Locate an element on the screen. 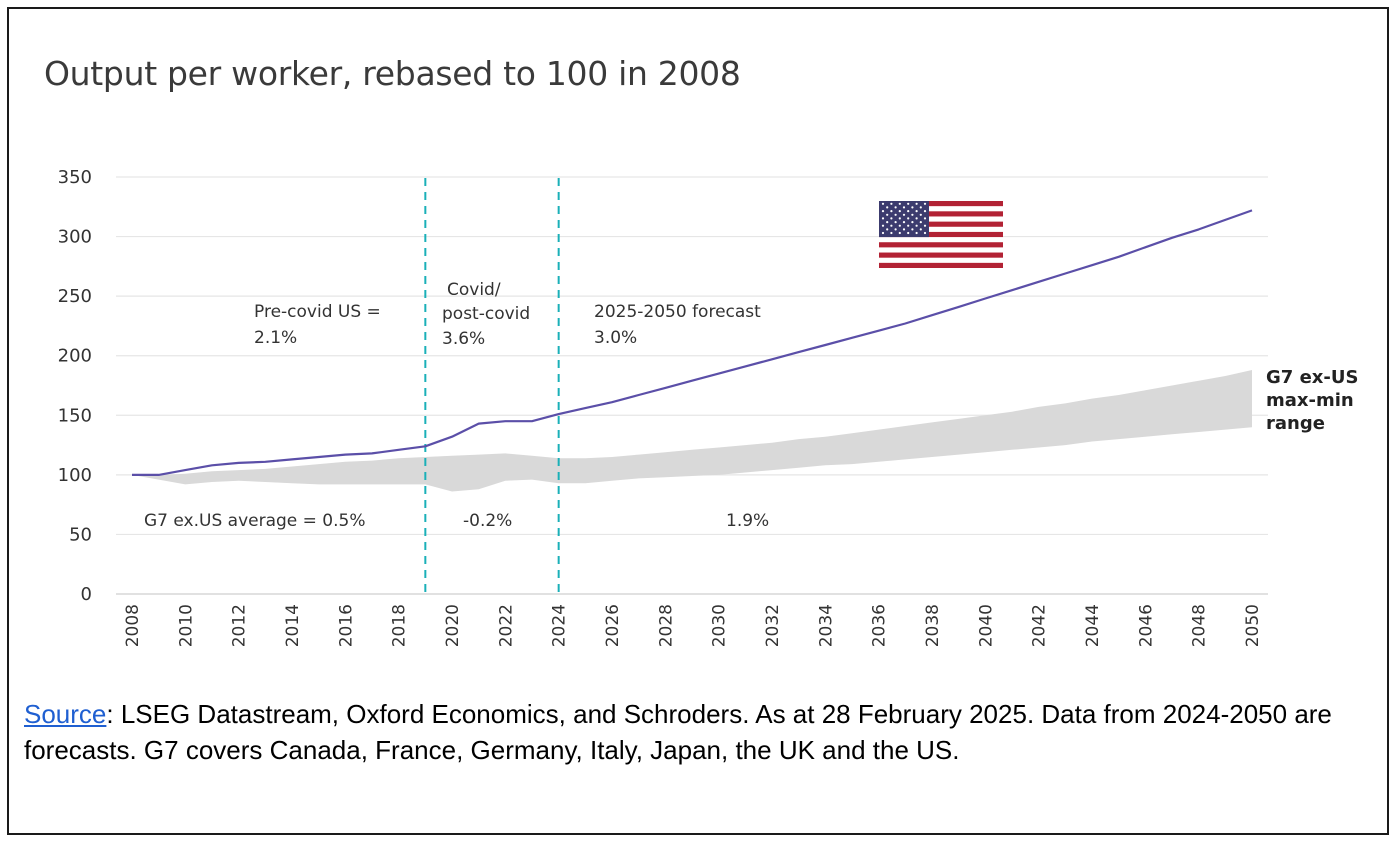 Image resolution: width=1398 pixels, height=844 pixels. g7-range-band is located at coordinates (692, 431).